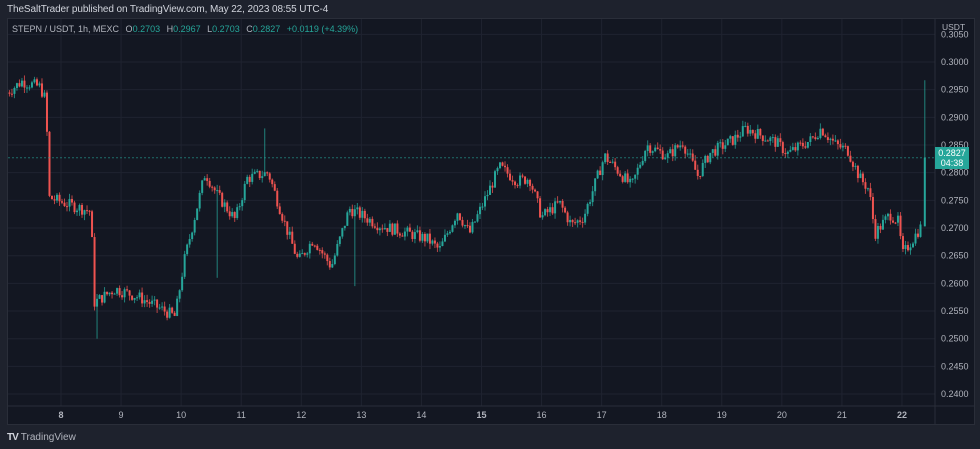 The width and height of the screenshot is (980, 449). What do you see at coordinates (542, 415) in the screenshot?
I see `time-tick: 16` at bounding box center [542, 415].